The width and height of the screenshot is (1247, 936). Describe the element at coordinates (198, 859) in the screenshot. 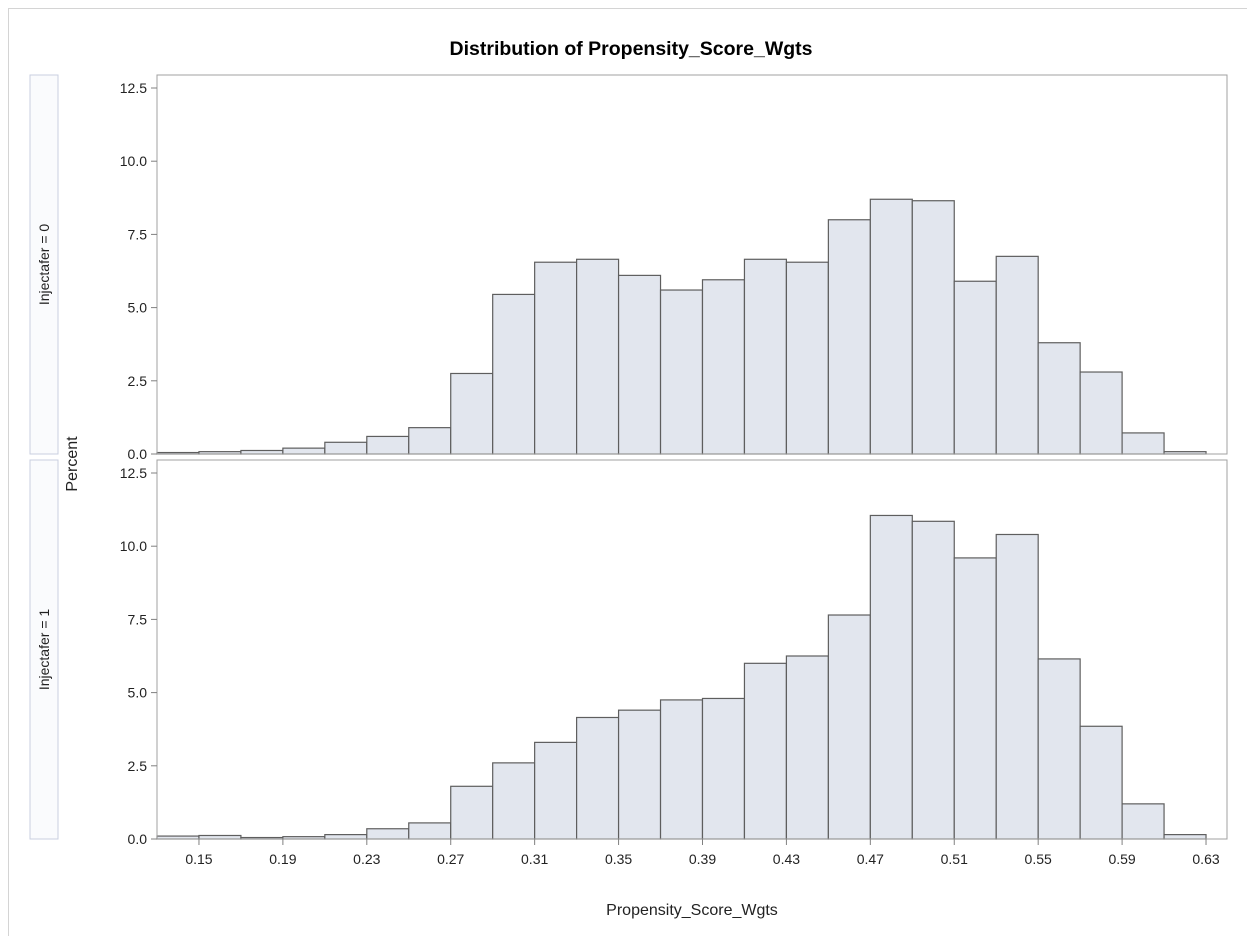

I see `x-tick-label: 0.15` at that location.